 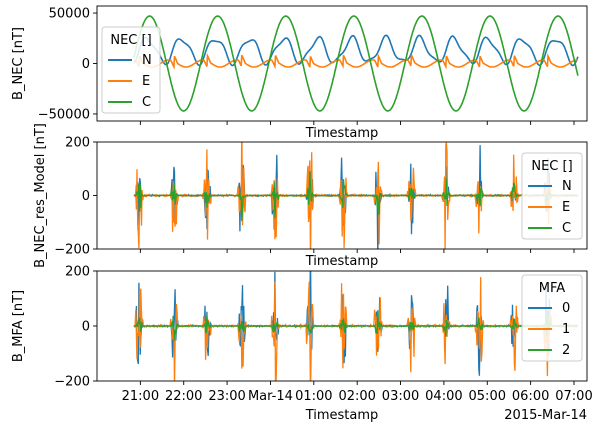 What do you see at coordinates (443, 396) in the screenshot?
I see `x-tick-label: 04:00` at bounding box center [443, 396].